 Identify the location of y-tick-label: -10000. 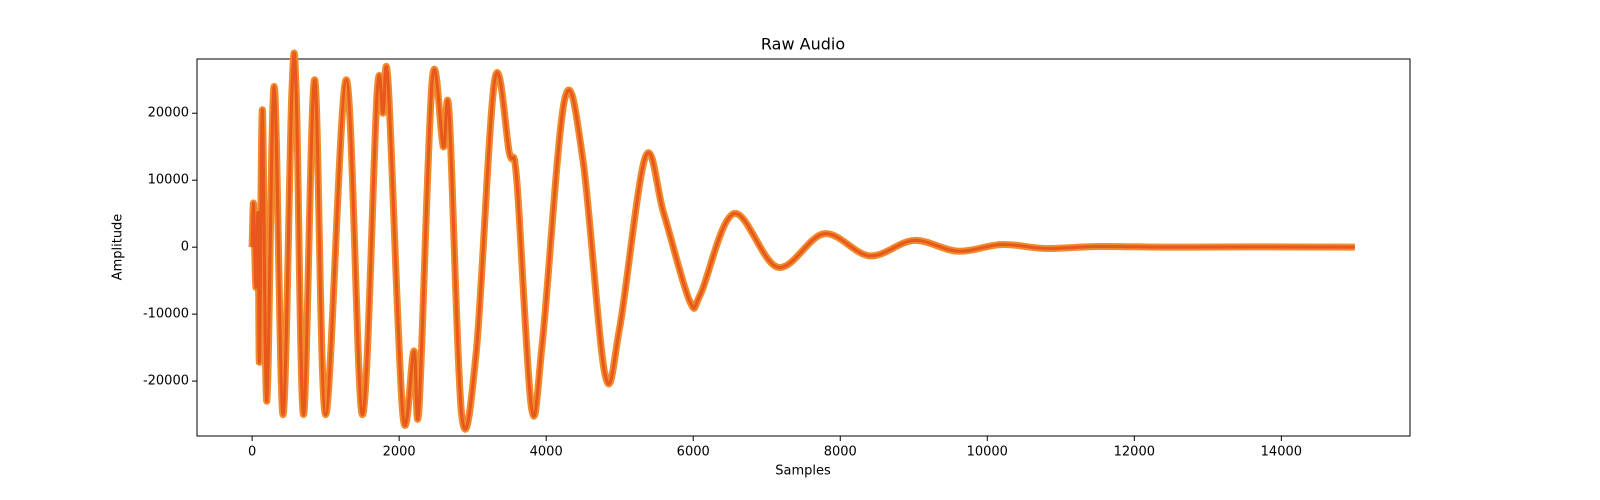
(166, 314).